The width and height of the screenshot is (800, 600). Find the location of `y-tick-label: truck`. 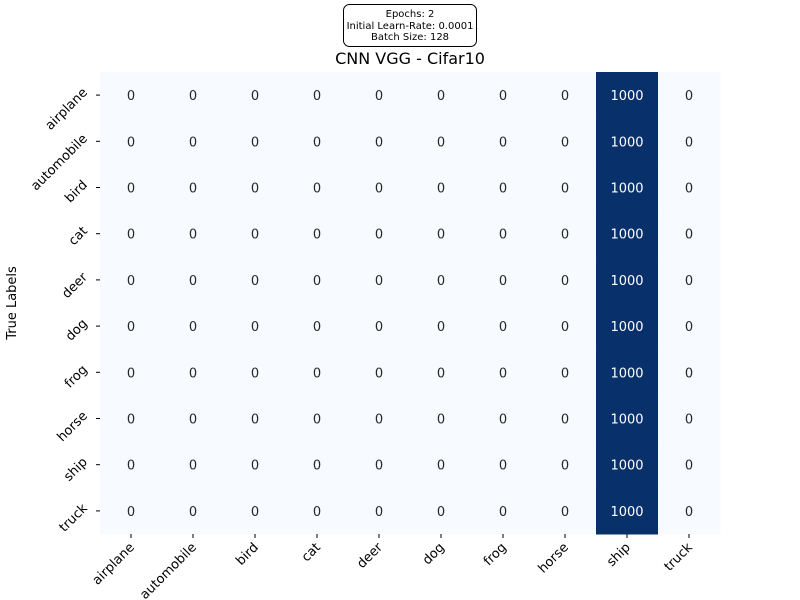

y-tick-label: truck is located at coordinates (74, 518).